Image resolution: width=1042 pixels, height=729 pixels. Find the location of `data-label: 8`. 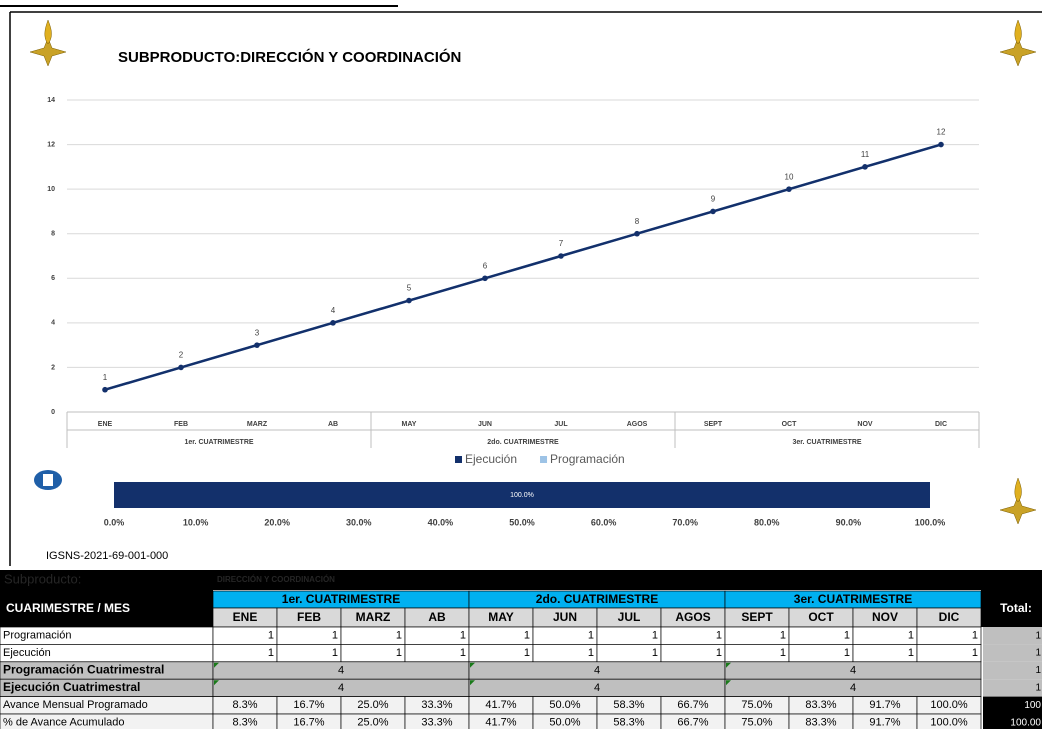

data-label: 8 is located at coordinates (637, 221).